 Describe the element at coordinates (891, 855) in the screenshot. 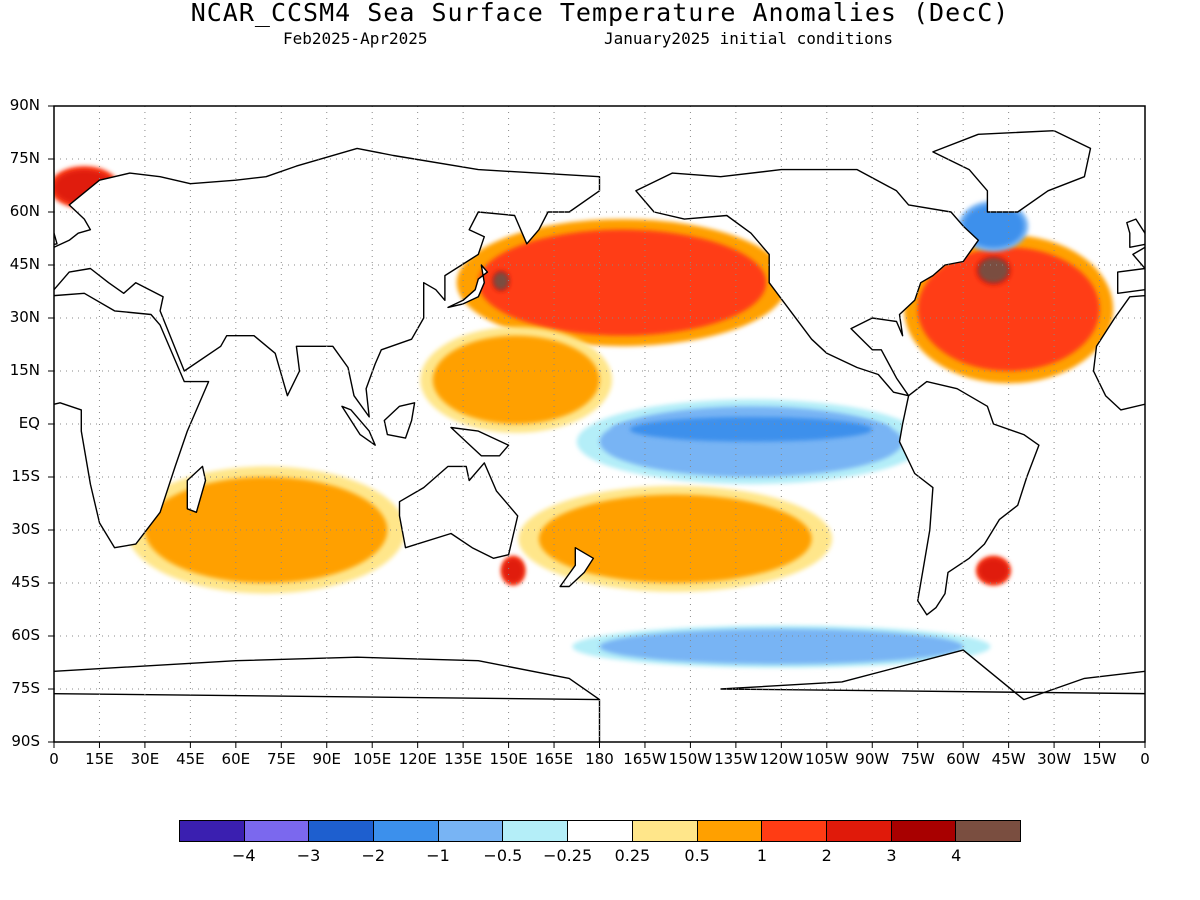

I see `legend-level-label: 3` at that location.